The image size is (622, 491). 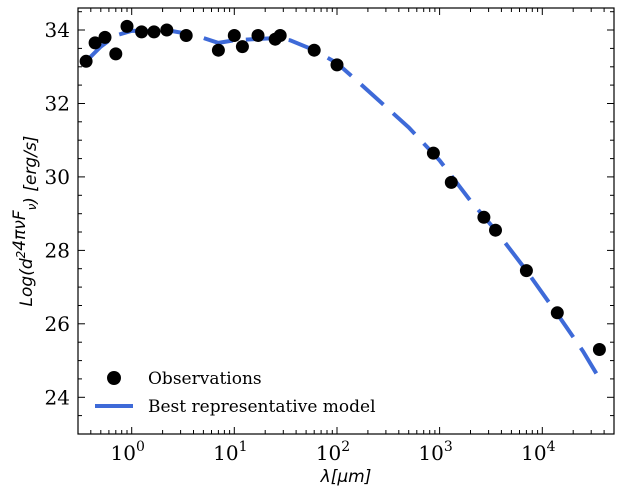 I want to click on y-tick-label: 26, so click(x=57, y=324).